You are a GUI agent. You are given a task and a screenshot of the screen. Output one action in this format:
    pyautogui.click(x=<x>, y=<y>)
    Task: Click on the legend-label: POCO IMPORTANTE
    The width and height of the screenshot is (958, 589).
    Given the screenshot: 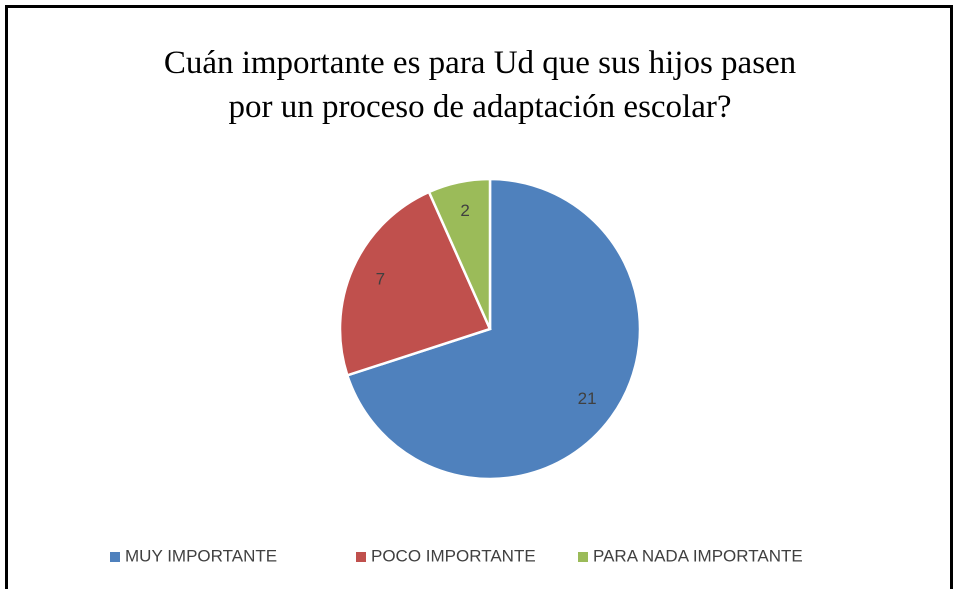 What is the action you would take?
    pyautogui.click(x=453, y=555)
    